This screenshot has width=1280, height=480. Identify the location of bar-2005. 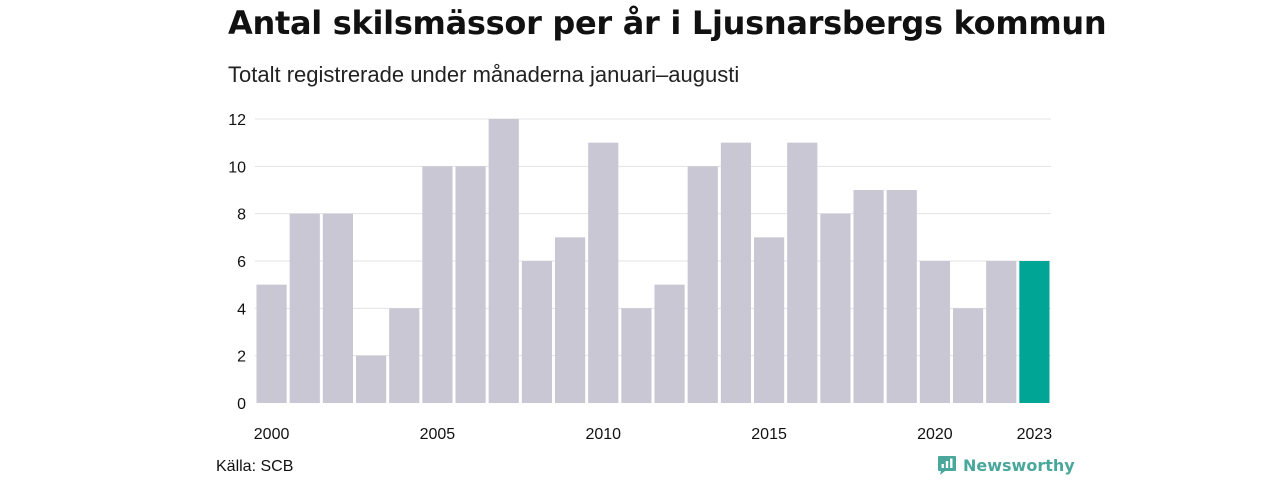
(437, 284).